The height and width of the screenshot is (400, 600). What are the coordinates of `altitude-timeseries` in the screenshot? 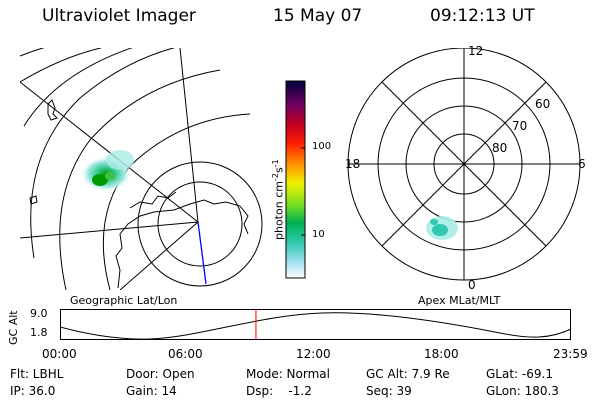 It's located at (316, 324).